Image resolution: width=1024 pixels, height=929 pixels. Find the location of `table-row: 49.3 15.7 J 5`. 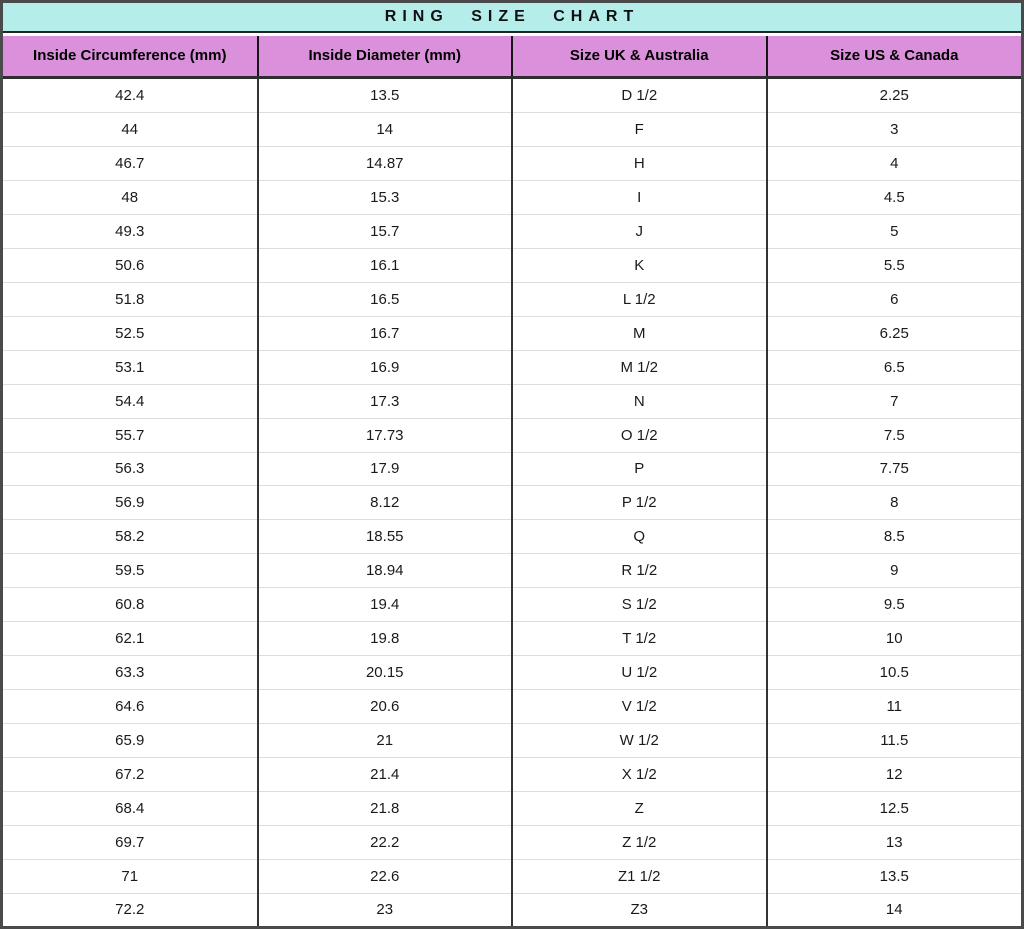

table-row: 49.3 15.7 J 5 is located at coordinates (512, 231).